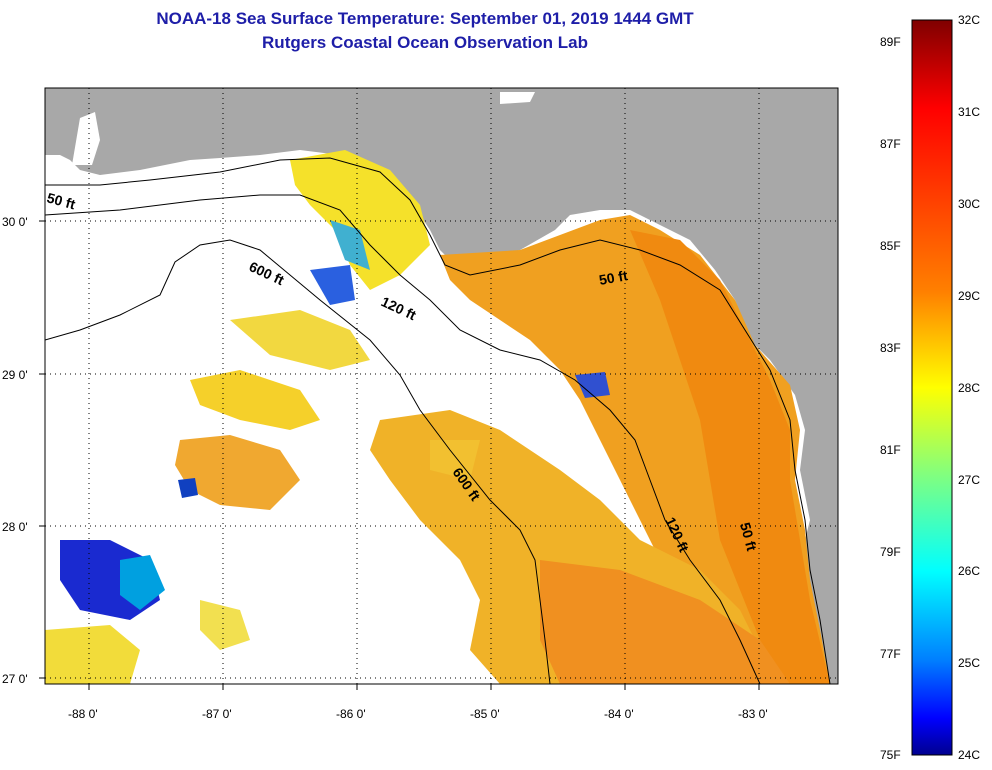  What do you see at coordinates (969, 755) in the screenshot?
I see `cb-c-24: 24C` at bounding box center [969, 755].